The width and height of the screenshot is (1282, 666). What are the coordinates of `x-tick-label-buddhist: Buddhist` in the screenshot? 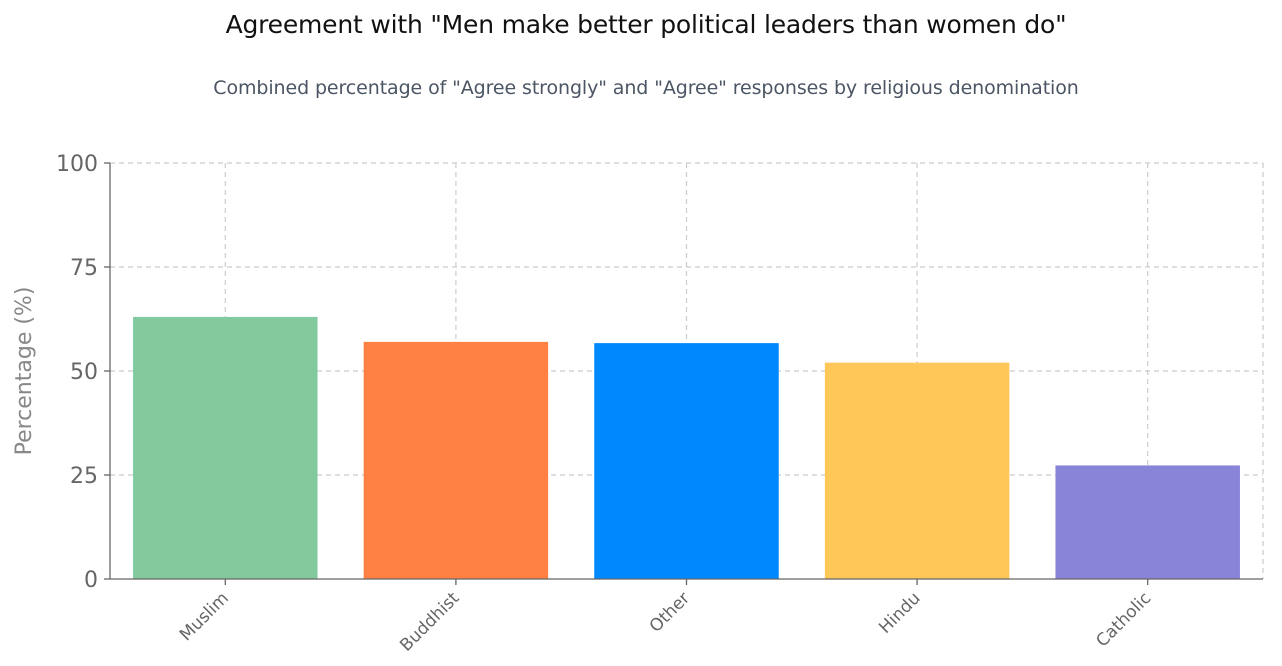 It's located at (429, 621).